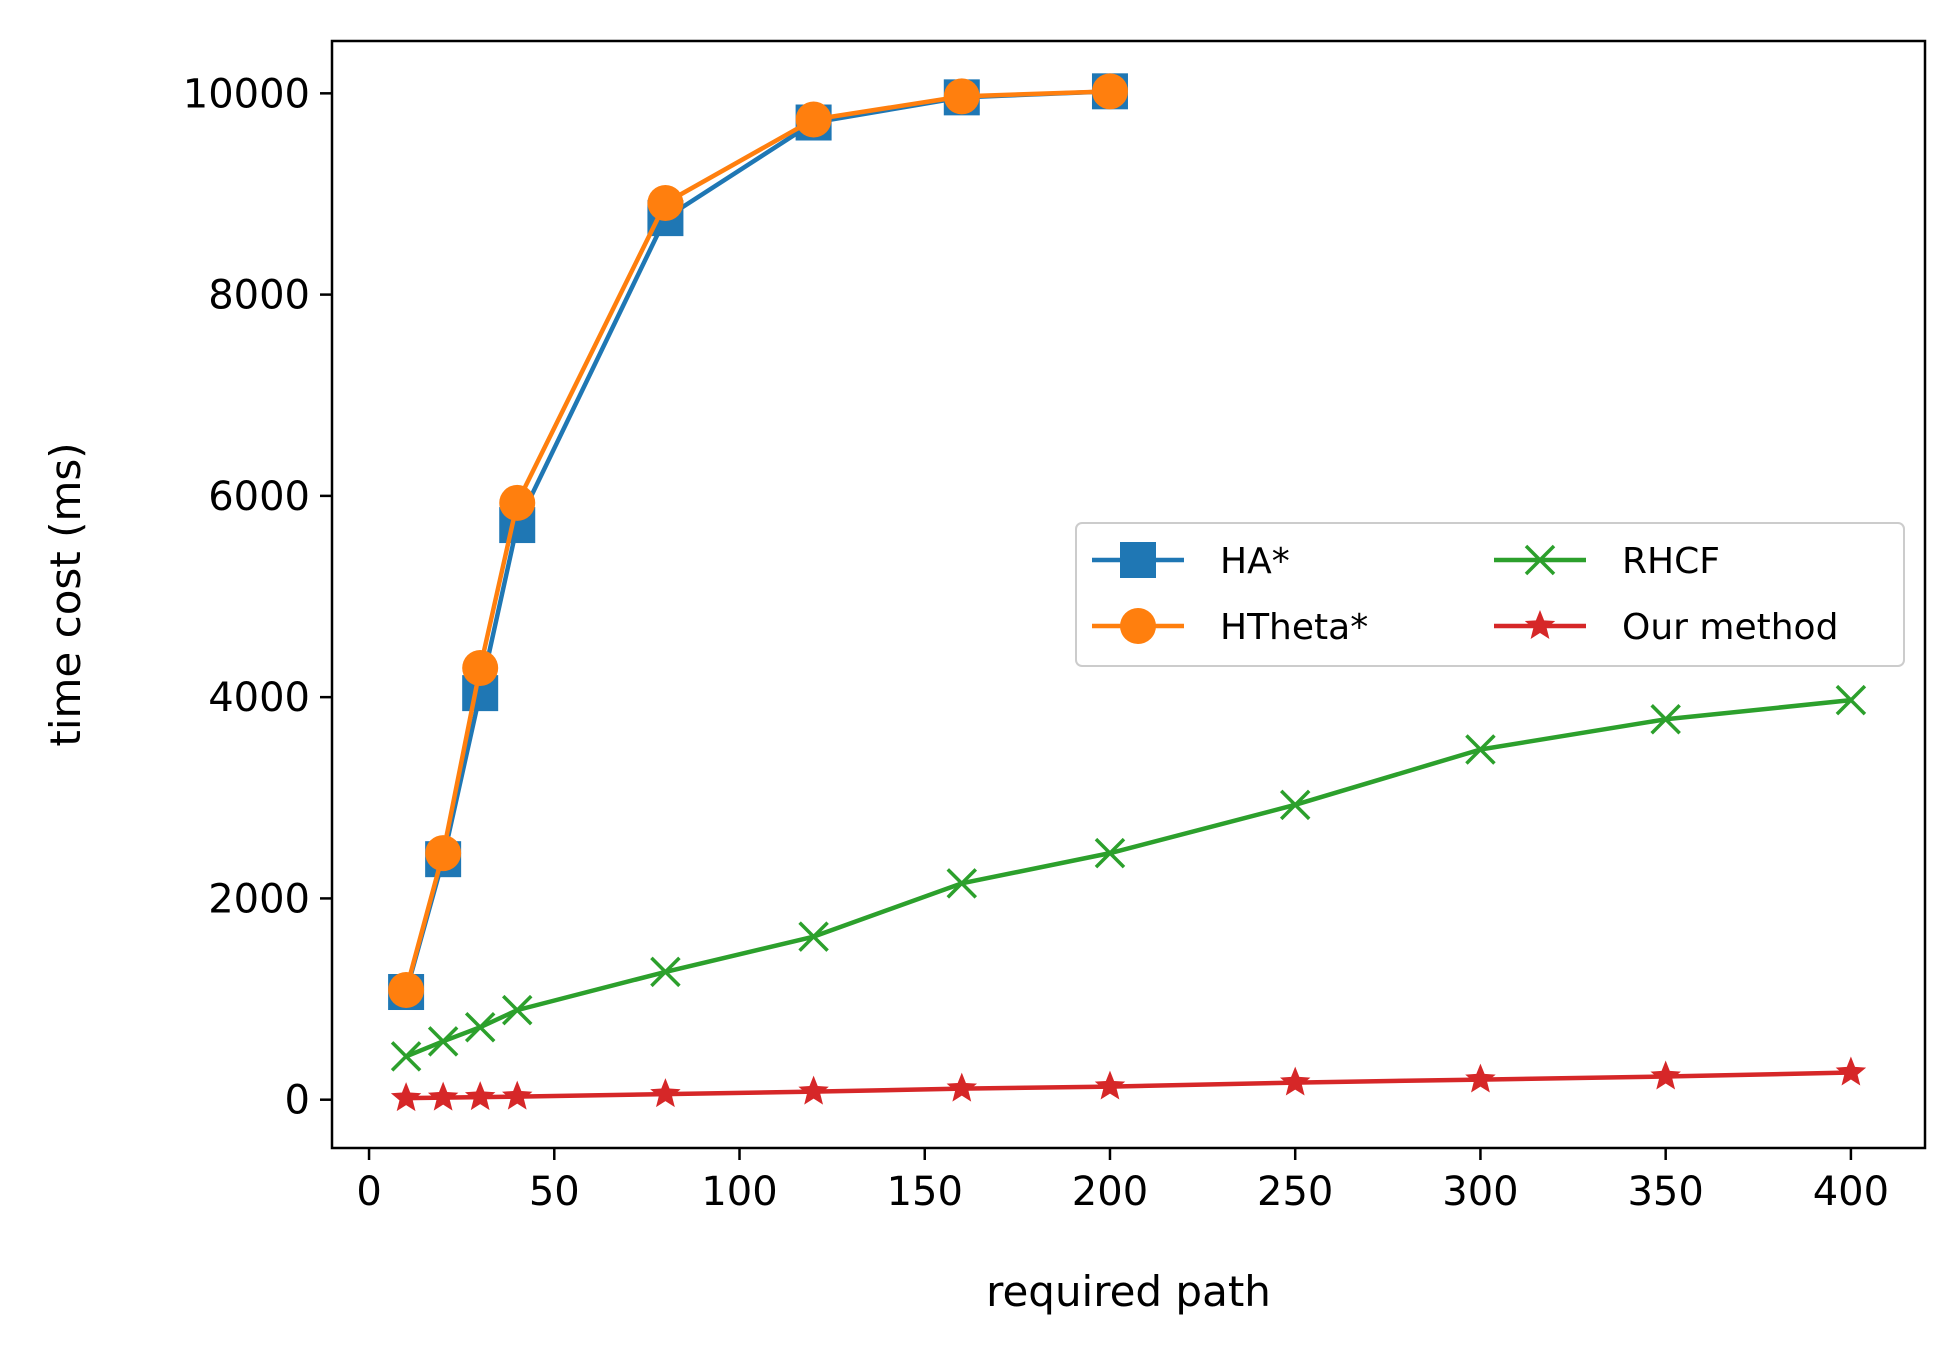 This screenshot has width=1957, height=1356. Describe the element at coordinates (368, 1192) in the screenshot. I see `x-tick-label: 0` at that location.